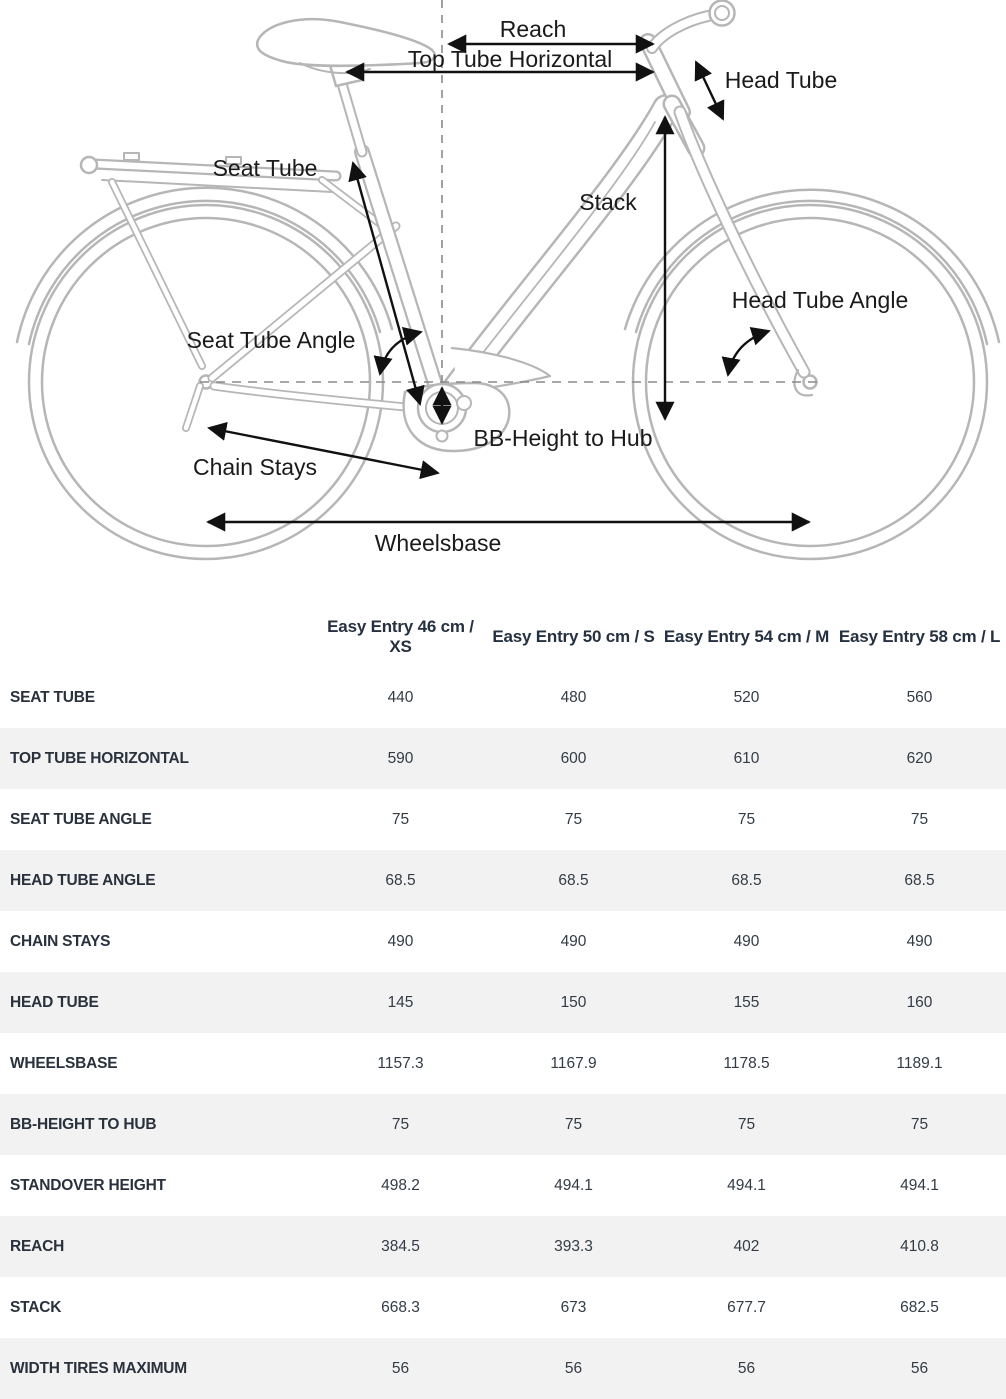 The image size is (1006, 1399). Describe the element at coordinates (37, 1246) in the screenshot. I see `row-label: REACH` at that location.